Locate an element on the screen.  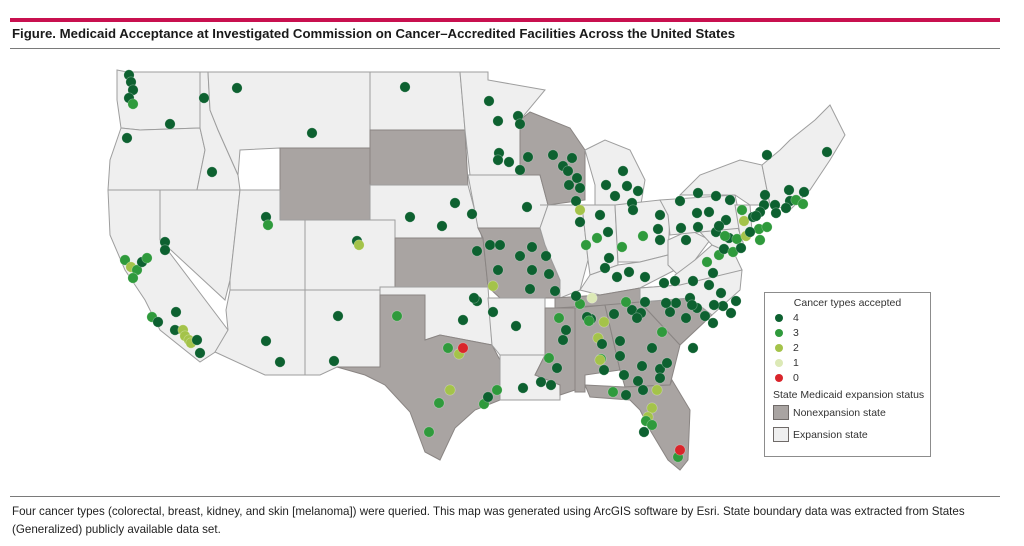
state-kansas is located at coordinates (441, 262).